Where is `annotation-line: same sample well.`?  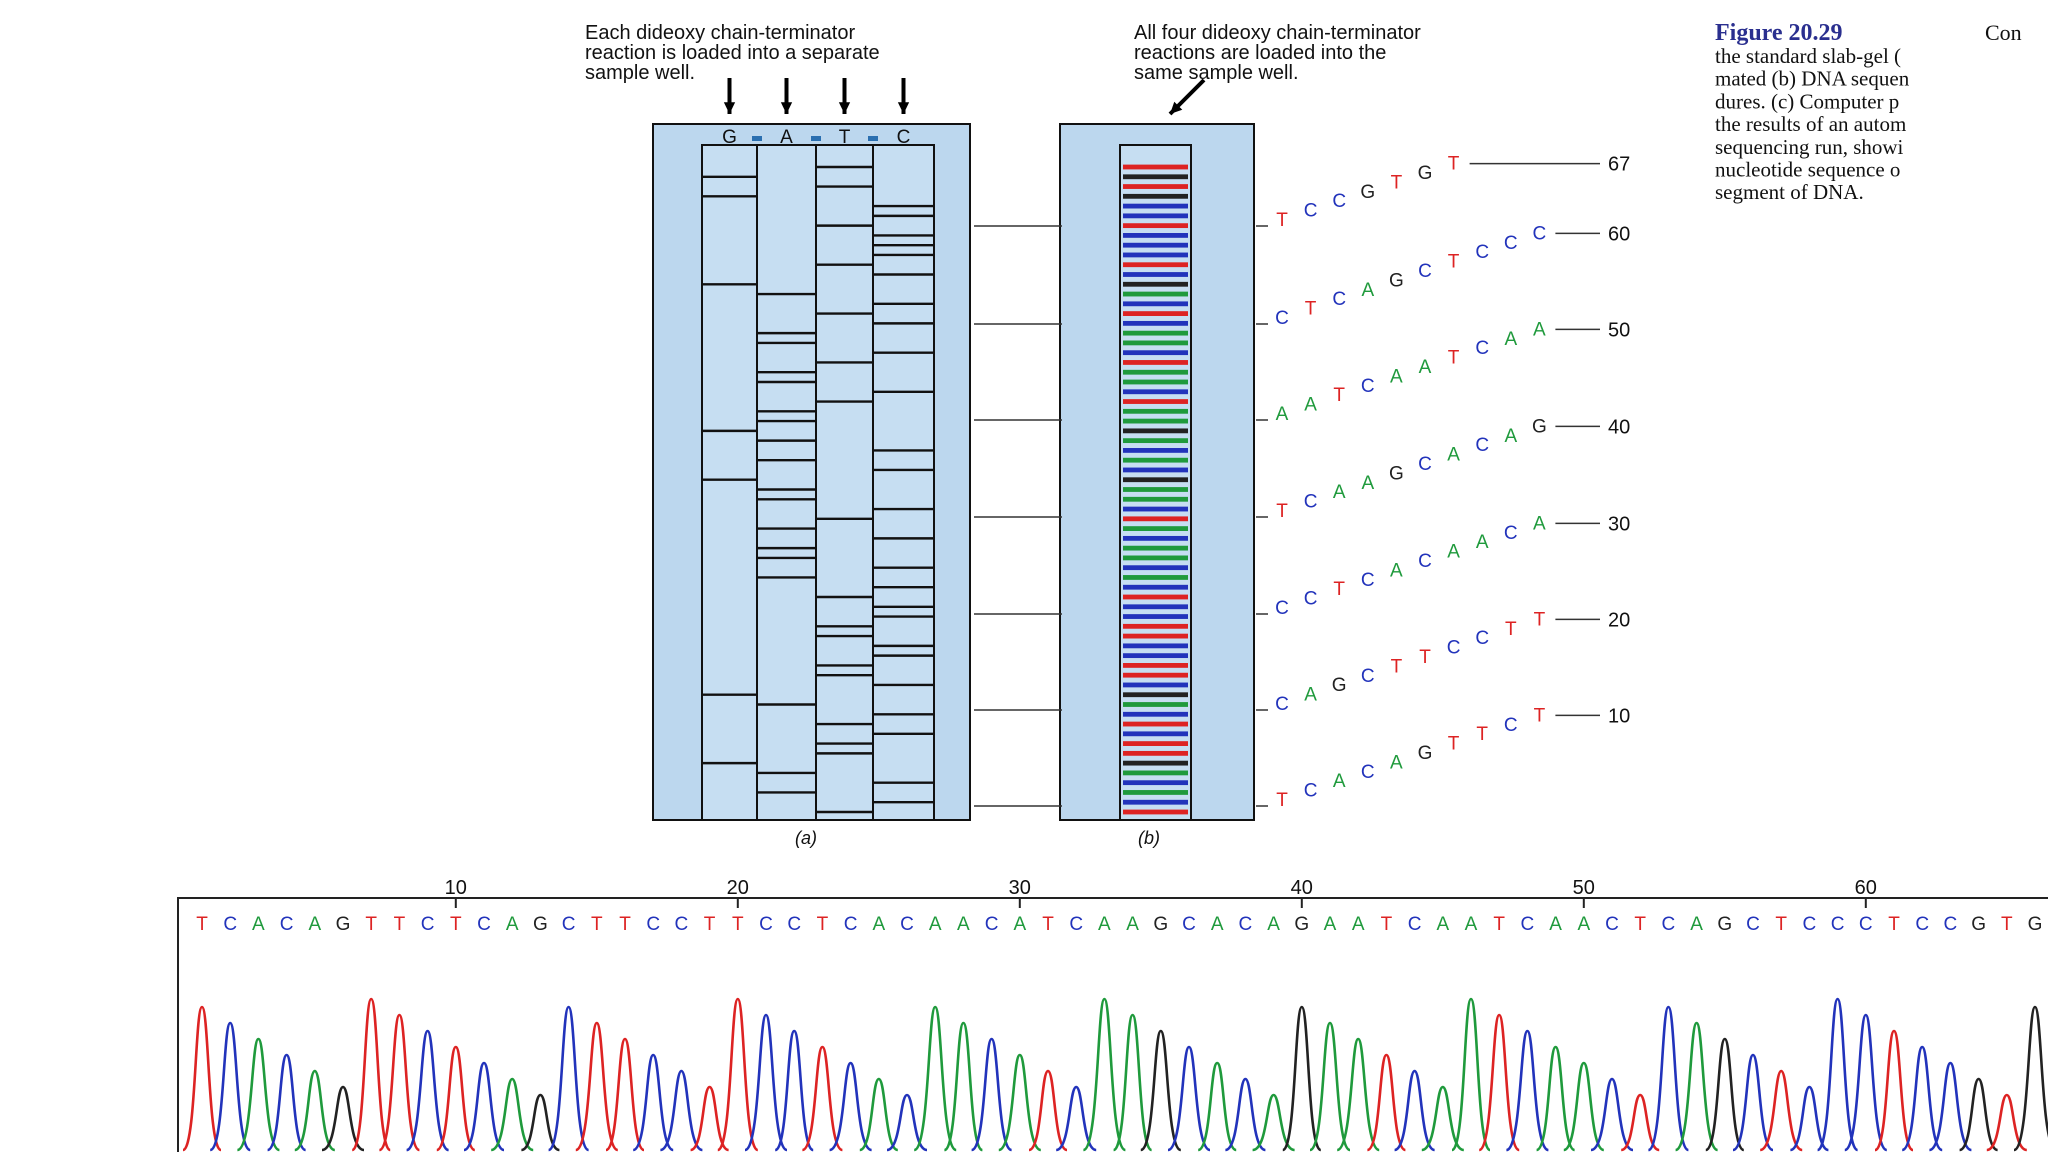 annotation-line: same sample well. is located at coordinates (1216, 73).